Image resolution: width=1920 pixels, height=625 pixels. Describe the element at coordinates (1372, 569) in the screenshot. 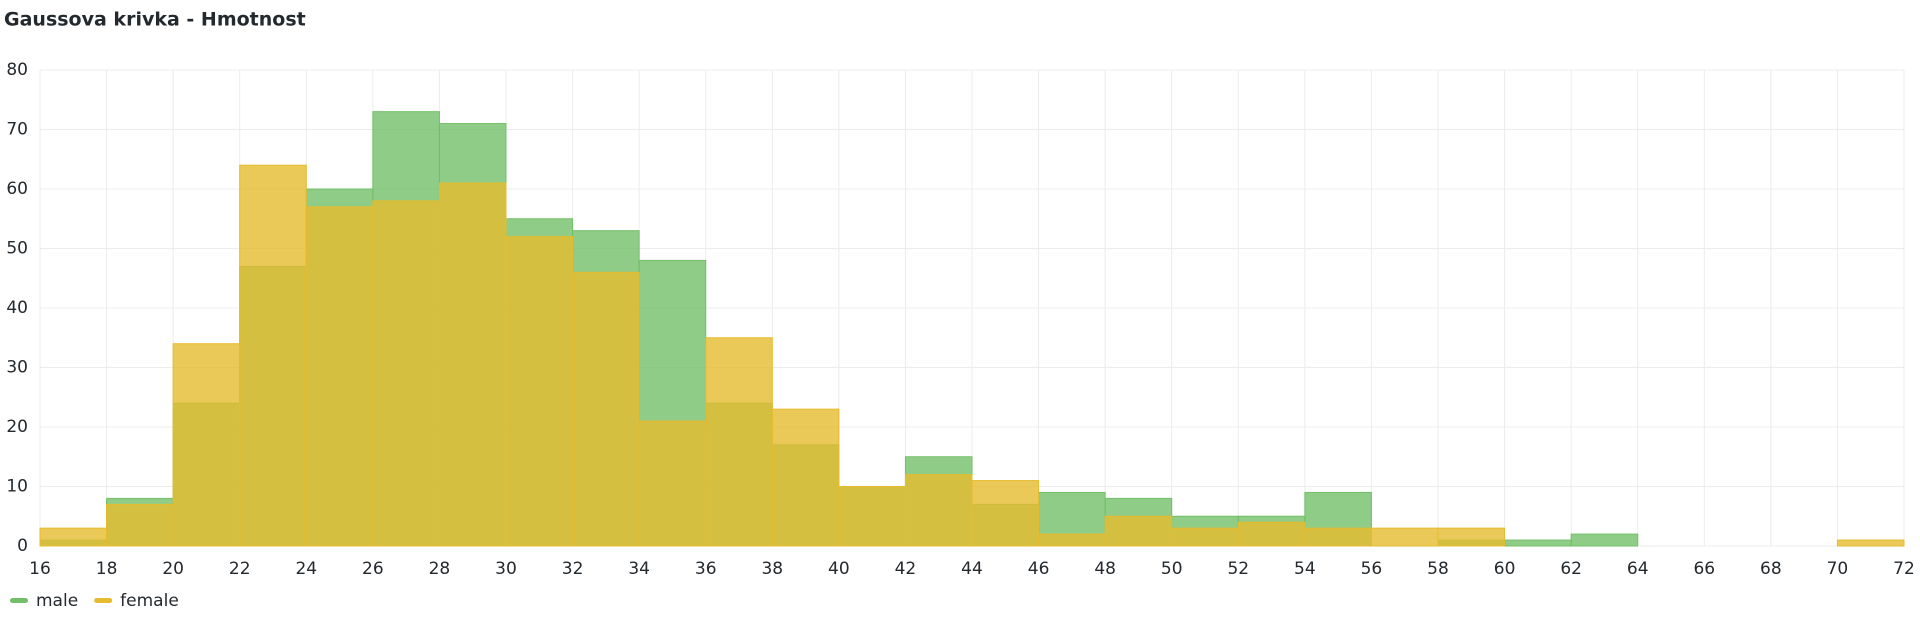

I see `x-tick-label: 56` at that location.